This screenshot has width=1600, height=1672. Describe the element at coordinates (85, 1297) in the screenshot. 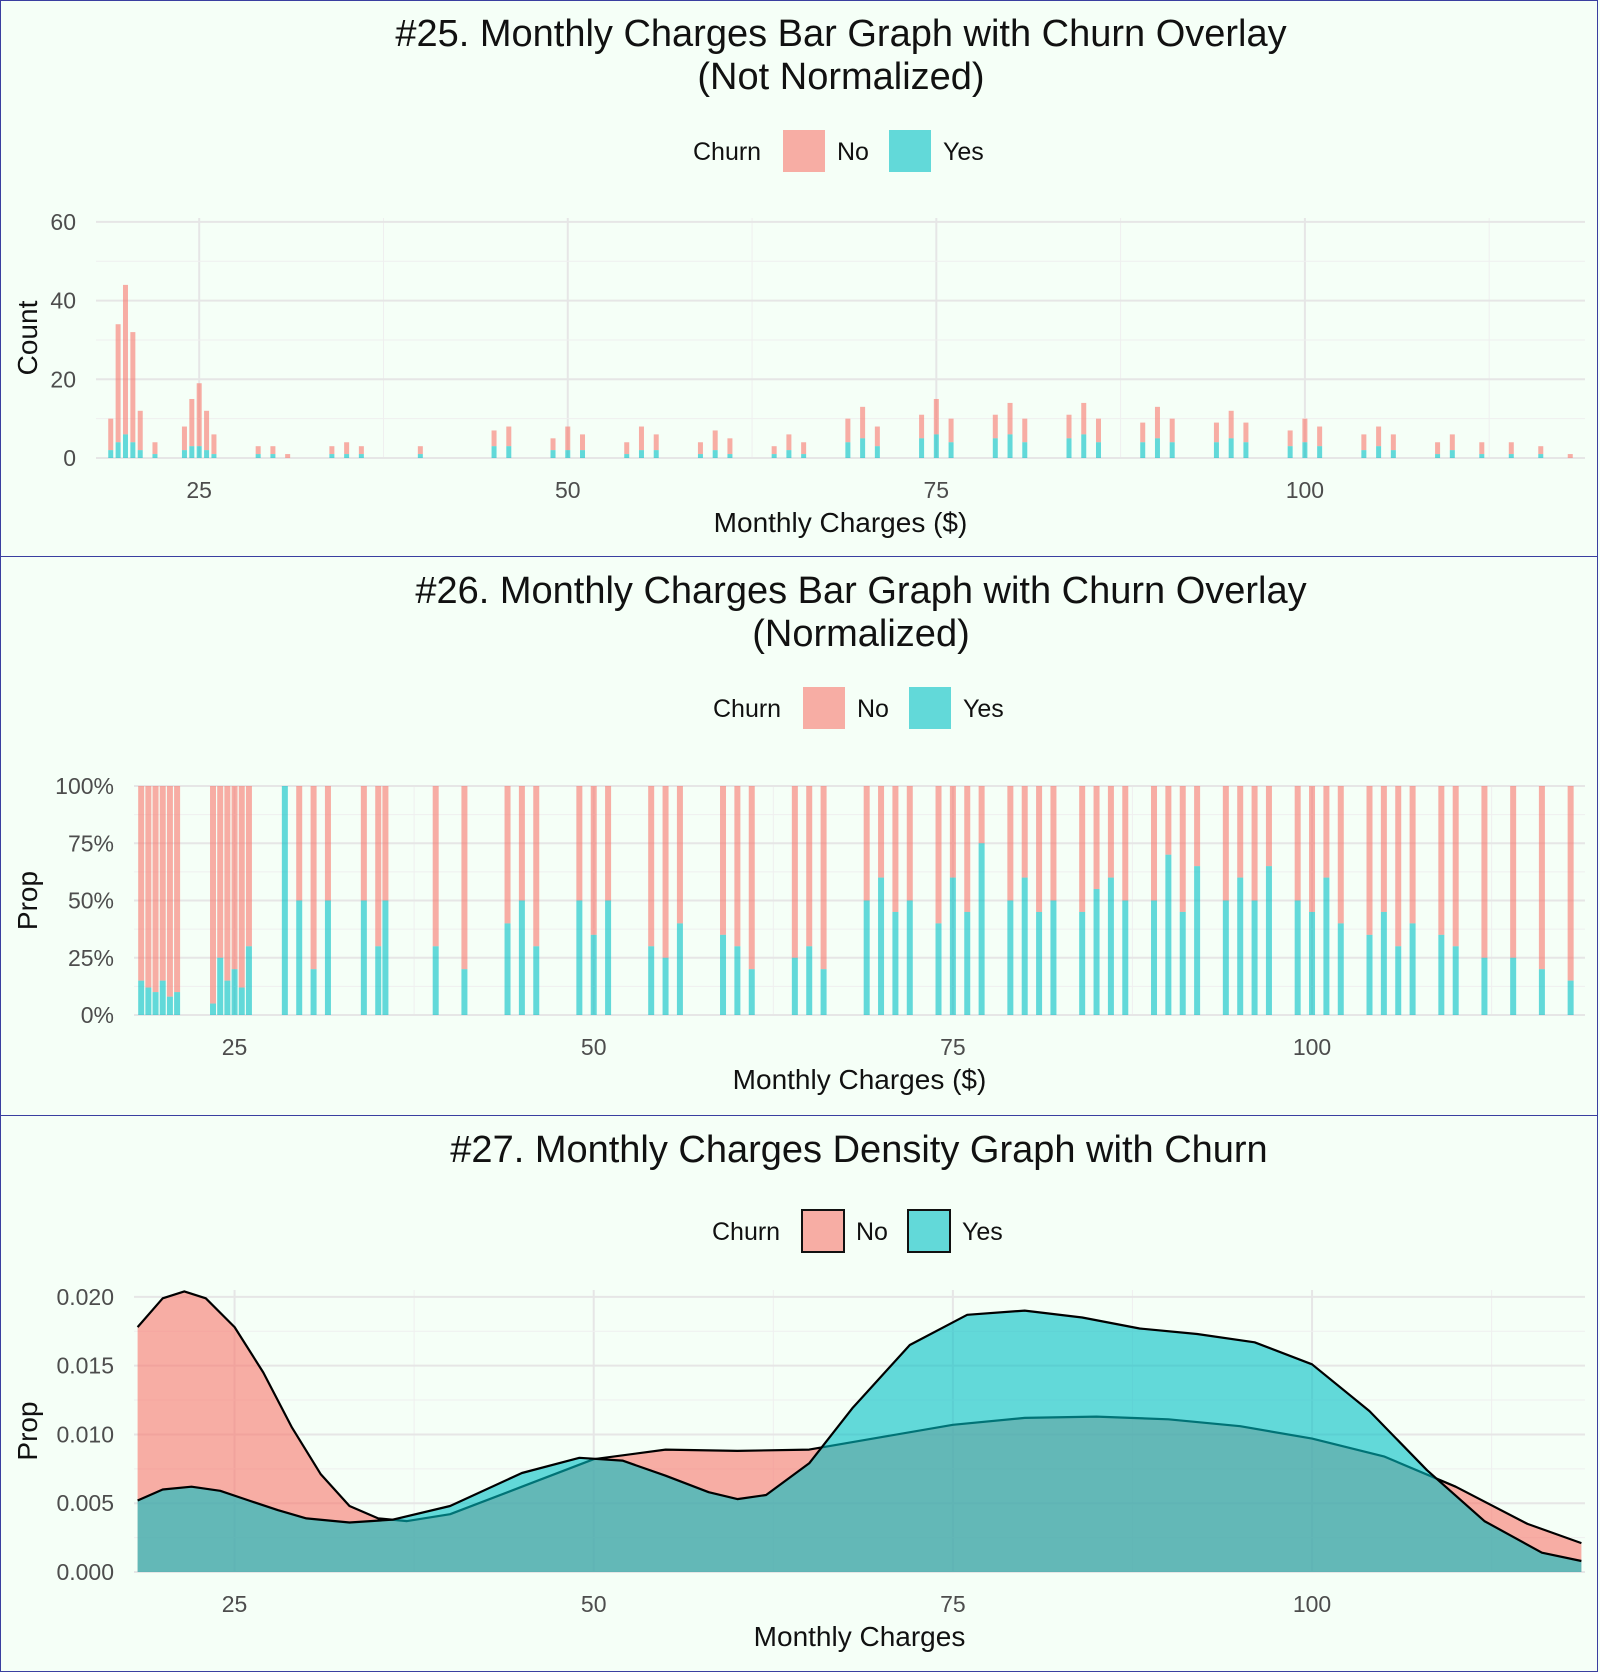

I see `y-tick-label: 0.020` at that location.